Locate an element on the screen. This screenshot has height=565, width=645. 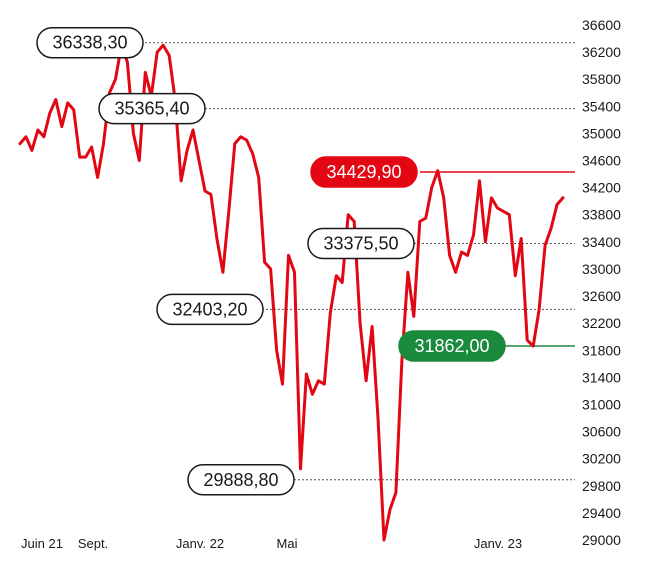
annotation-pill: 31862,00 is located at coordinates (452, 346).